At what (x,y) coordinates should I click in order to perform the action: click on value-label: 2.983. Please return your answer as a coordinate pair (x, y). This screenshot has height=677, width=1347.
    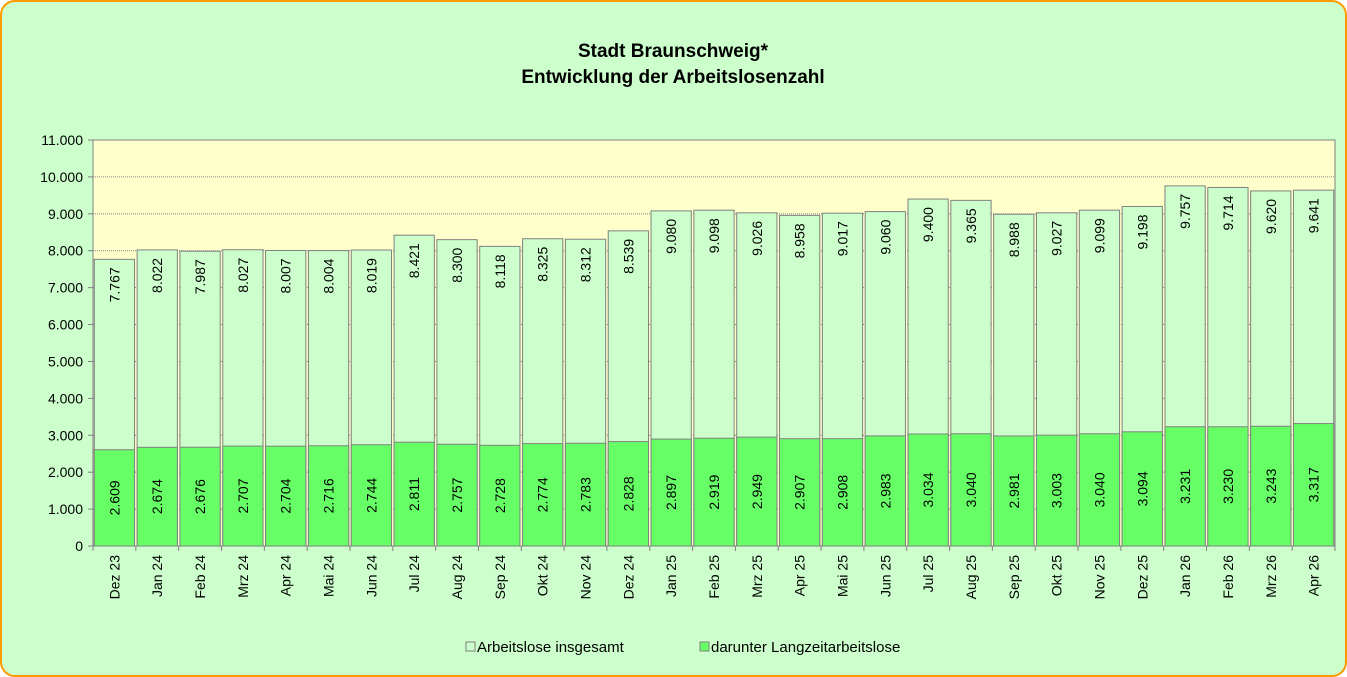
    Looking at the image, I should click on (885, 490).